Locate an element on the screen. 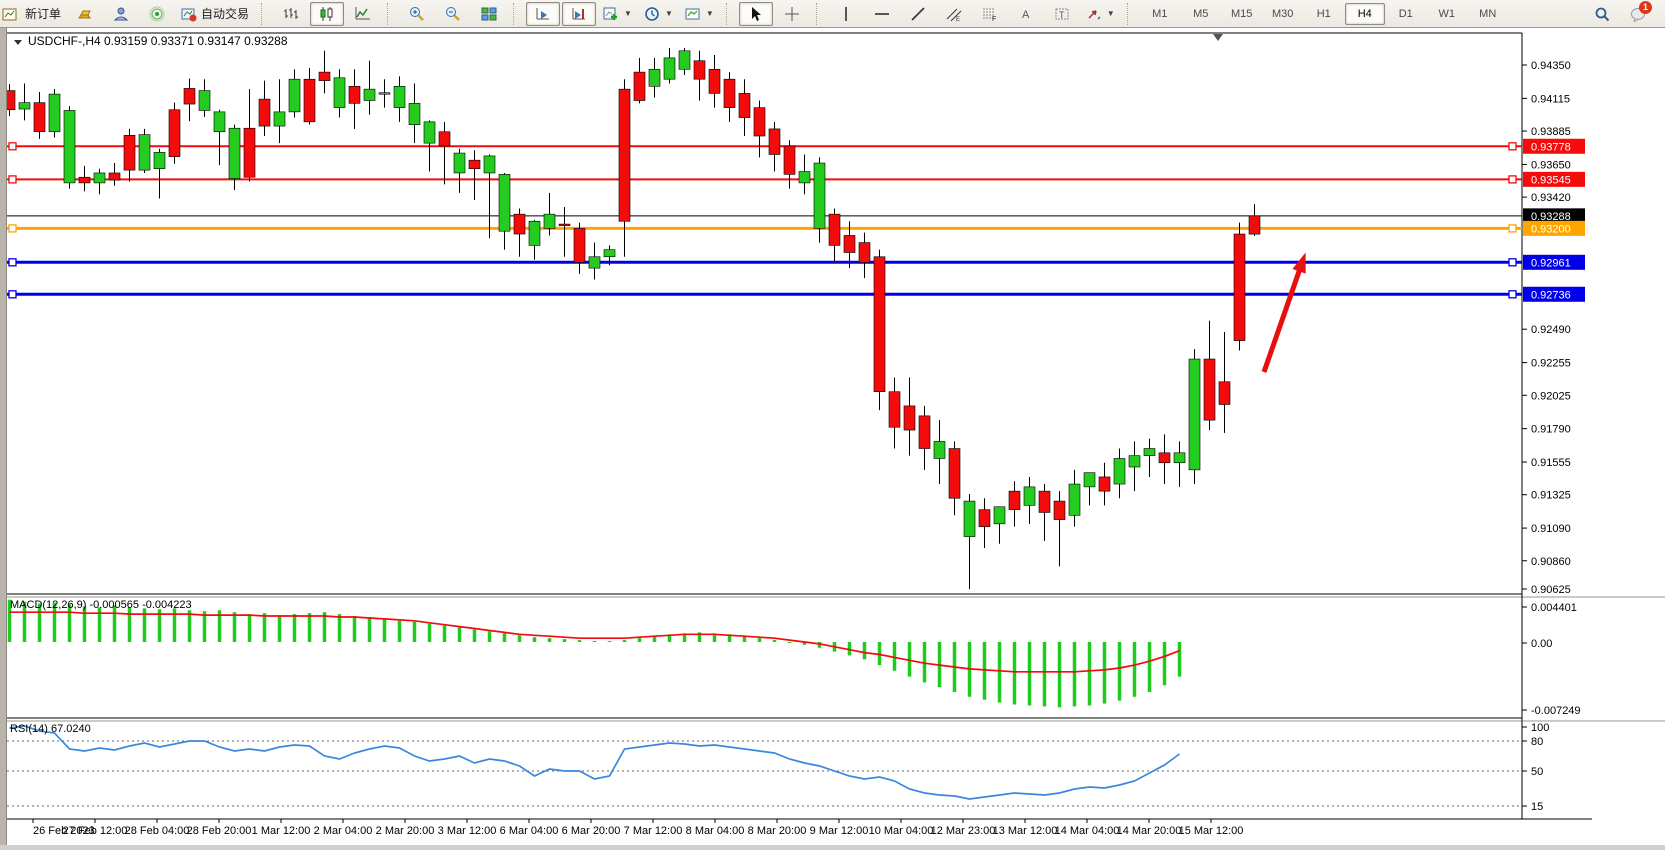  indicators-button: ▼ is located at coordinates (617, 14).